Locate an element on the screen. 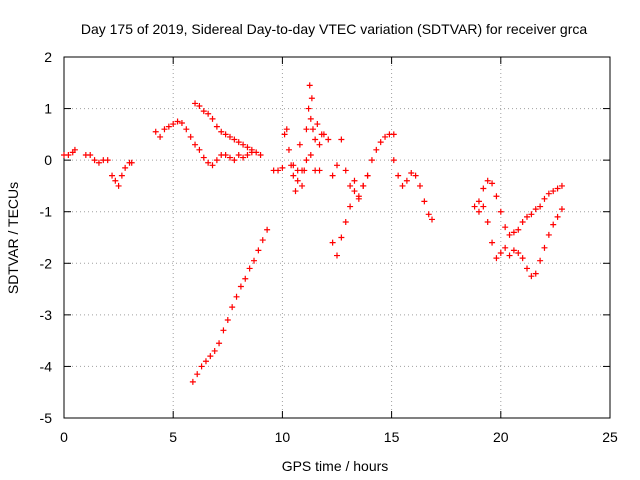 This screenshot has height=480, width=640. x-axis-label: GPS time / hours is located at coordinates (335, 466).